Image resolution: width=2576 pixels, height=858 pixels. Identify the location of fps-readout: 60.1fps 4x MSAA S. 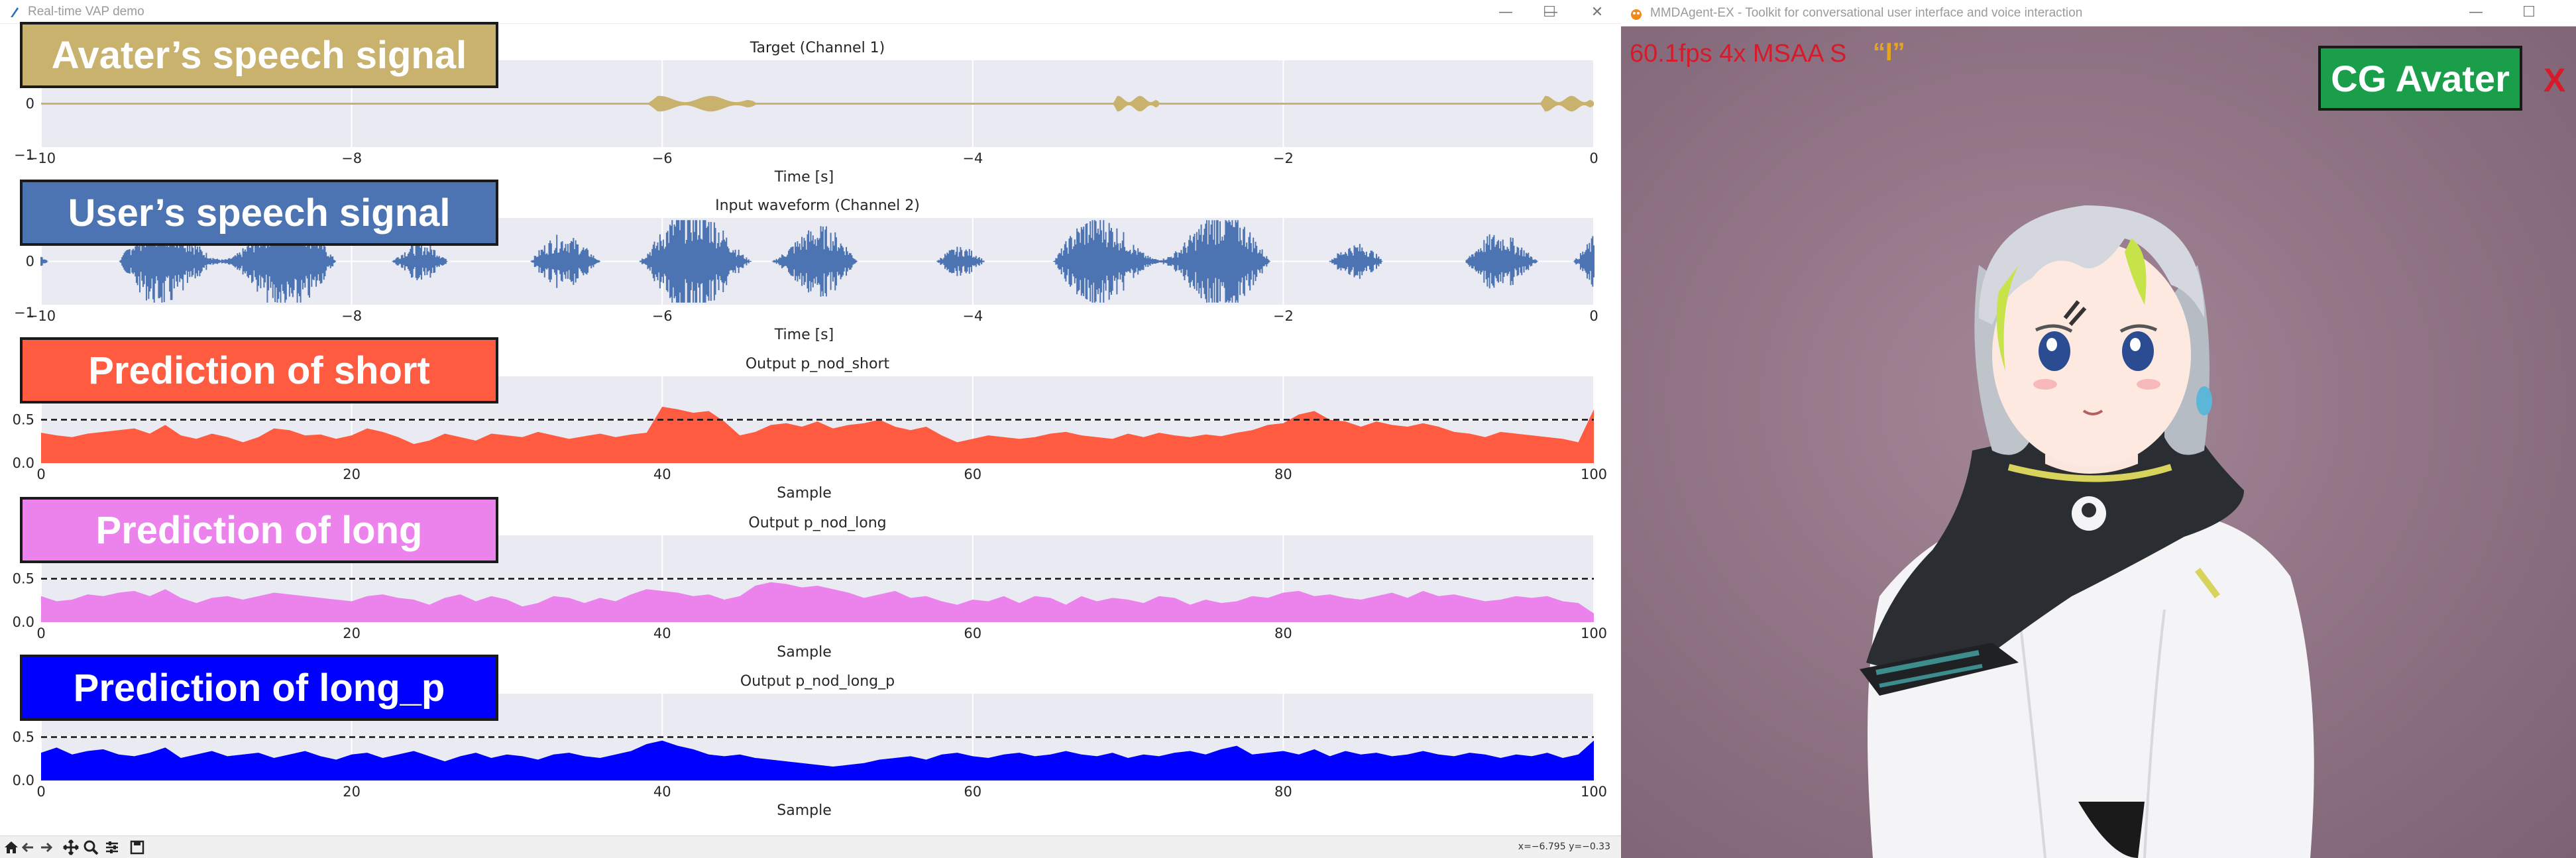
(1739, 54).